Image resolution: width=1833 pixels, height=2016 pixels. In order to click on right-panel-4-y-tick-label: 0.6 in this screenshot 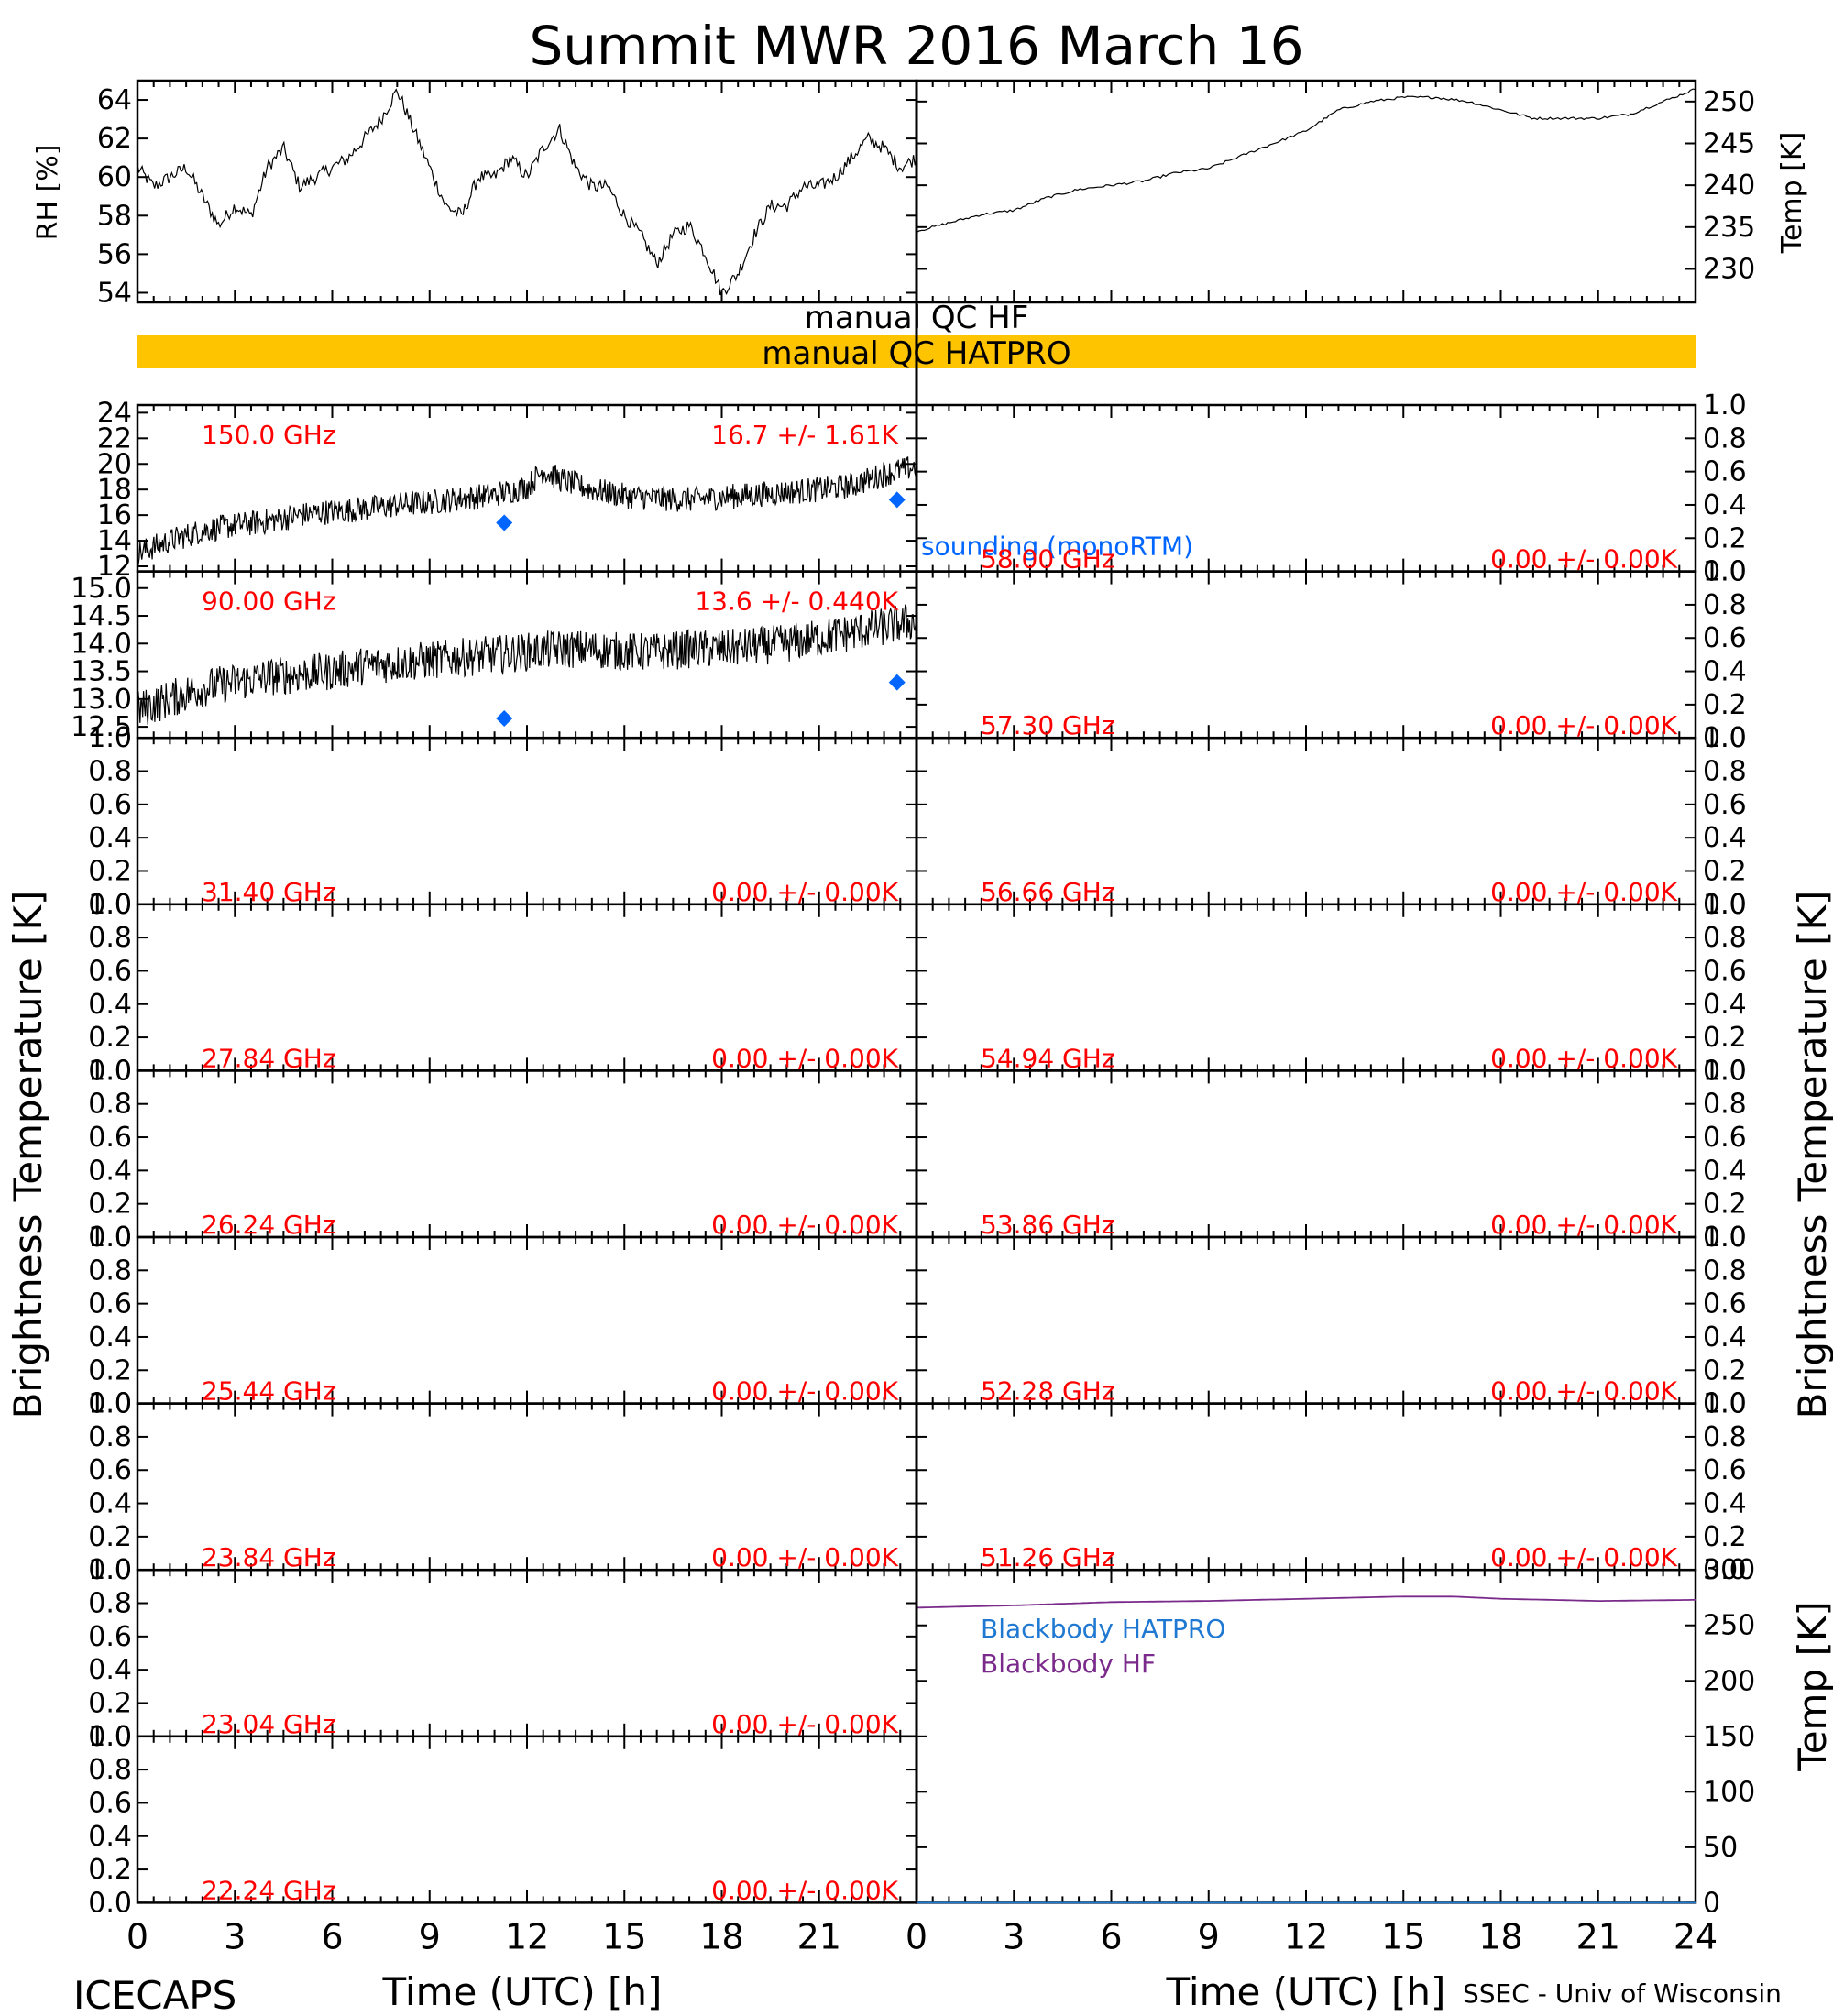, I will do `click(1725, 1138)`.